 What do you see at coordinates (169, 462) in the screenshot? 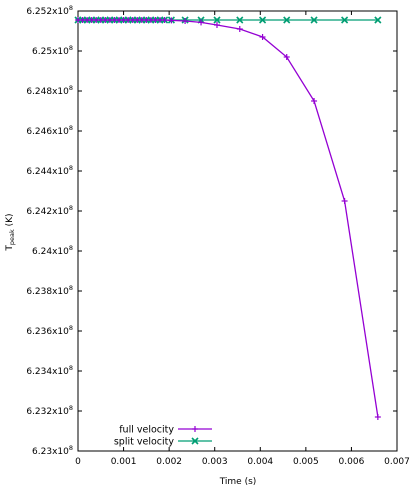
I see `x-tick-label: 0.002` at bounding box center [169, 462].